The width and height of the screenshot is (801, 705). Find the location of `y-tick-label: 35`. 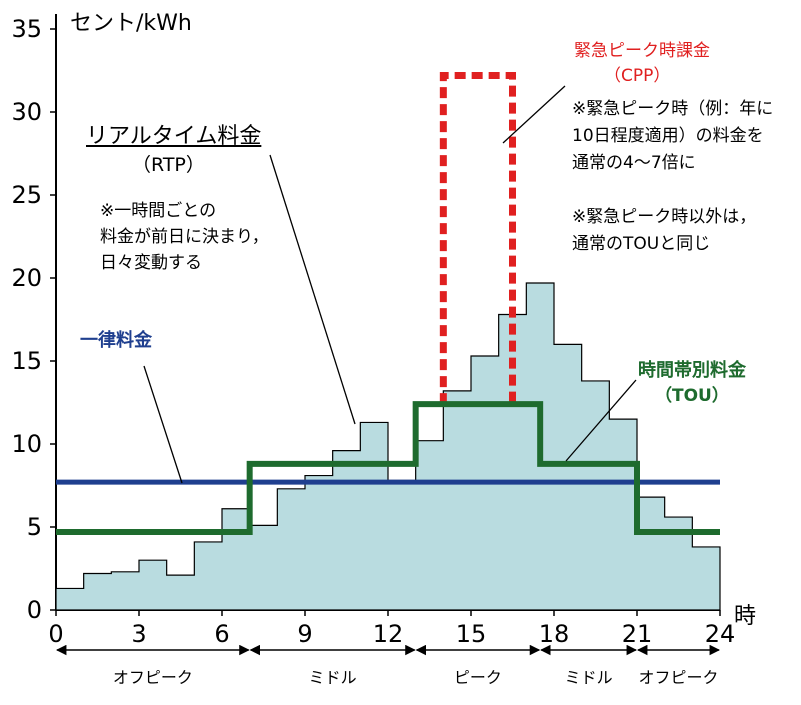

y-tick-label: 35 is located at coordinates (26, 29).